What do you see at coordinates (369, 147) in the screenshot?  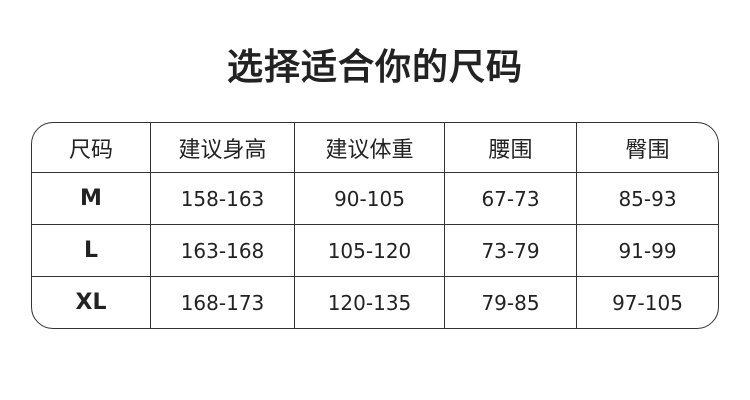 I see `header-weight: 建议体重` at bounding box center [369, 147].